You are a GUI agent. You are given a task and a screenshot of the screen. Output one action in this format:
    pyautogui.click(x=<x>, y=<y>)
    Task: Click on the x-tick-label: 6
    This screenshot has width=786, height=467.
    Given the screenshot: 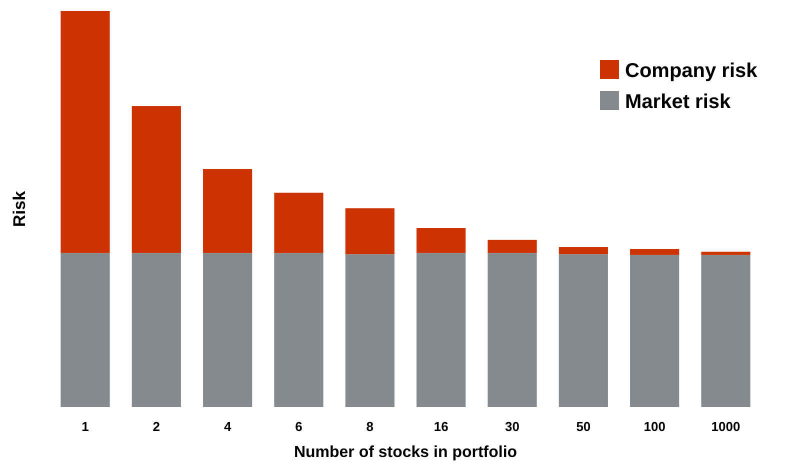 What is the action you would take?
    pyautogui.click(x=298, y=426)
    